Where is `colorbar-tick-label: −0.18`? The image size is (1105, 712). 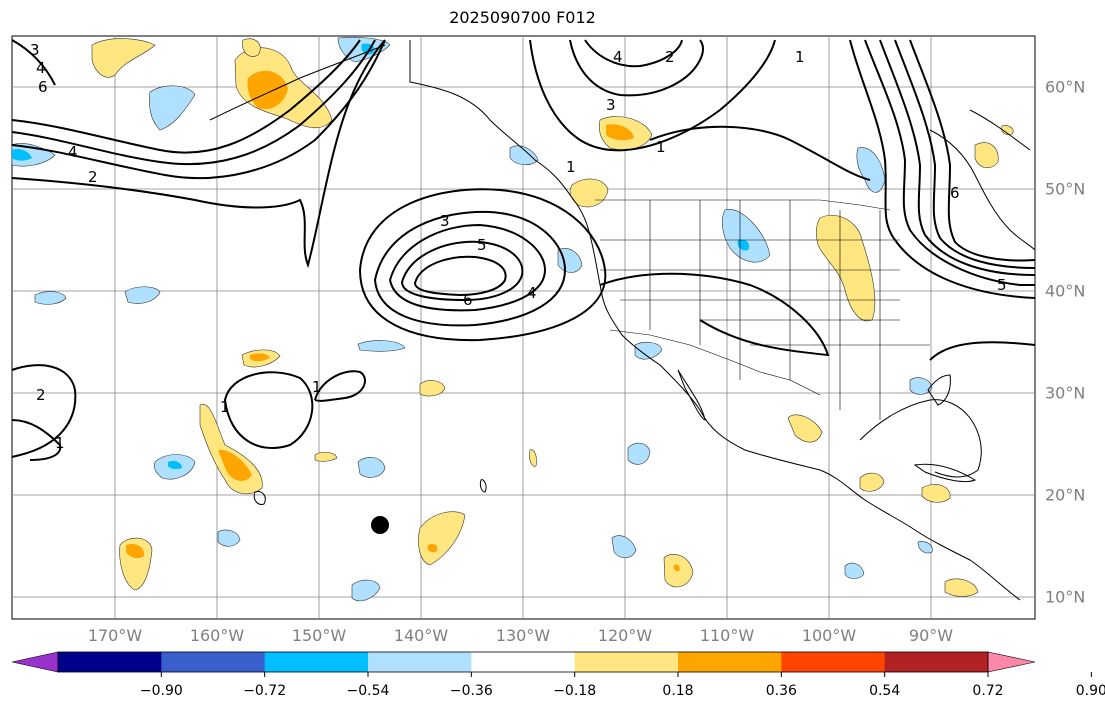 colorbar-tick-label: −0.18 is located at coordinates (575, 691).